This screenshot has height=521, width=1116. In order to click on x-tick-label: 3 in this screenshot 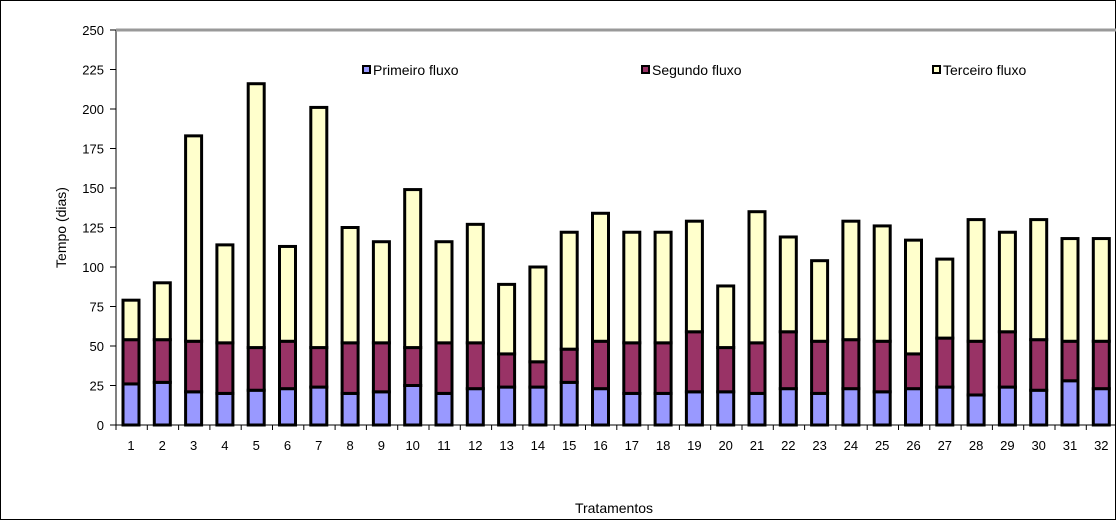, I will do `click(193, 445)`.